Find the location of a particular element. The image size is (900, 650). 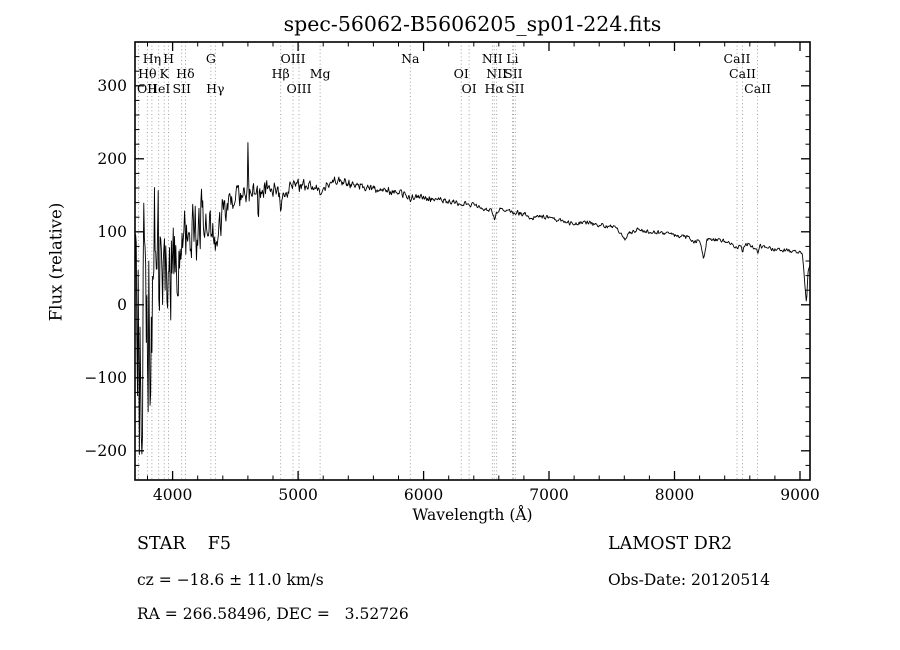

y-tick-label: 300 is located at coordinates (112, 86).